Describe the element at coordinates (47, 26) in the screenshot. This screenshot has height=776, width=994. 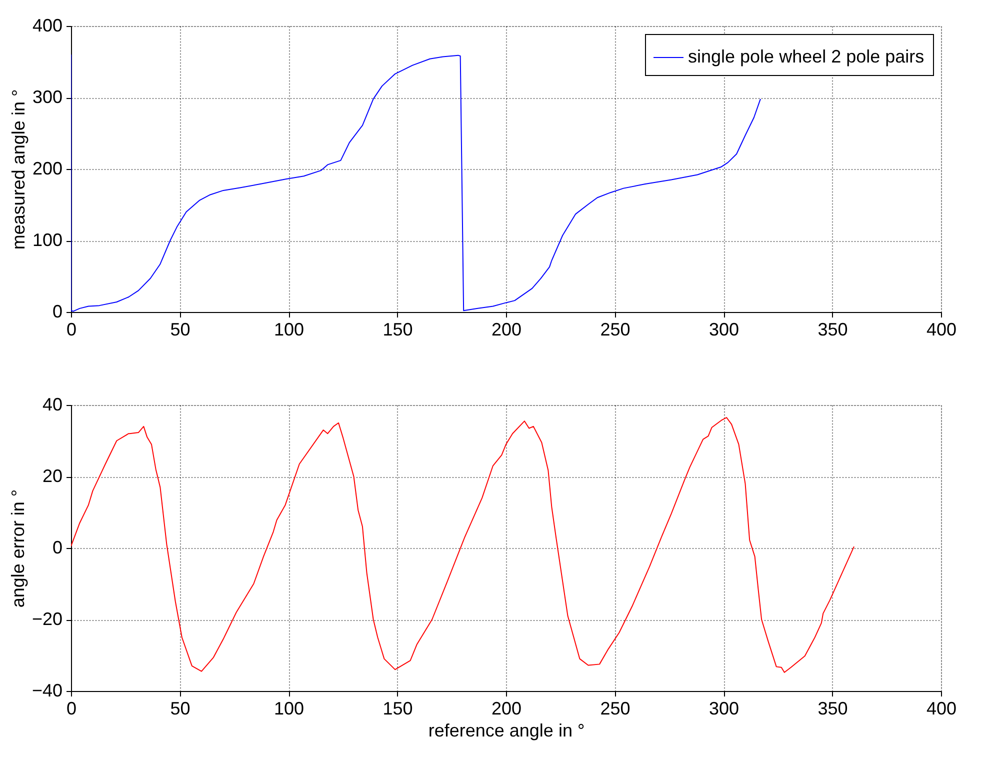
I see `y-tick-label: 400` at that location.